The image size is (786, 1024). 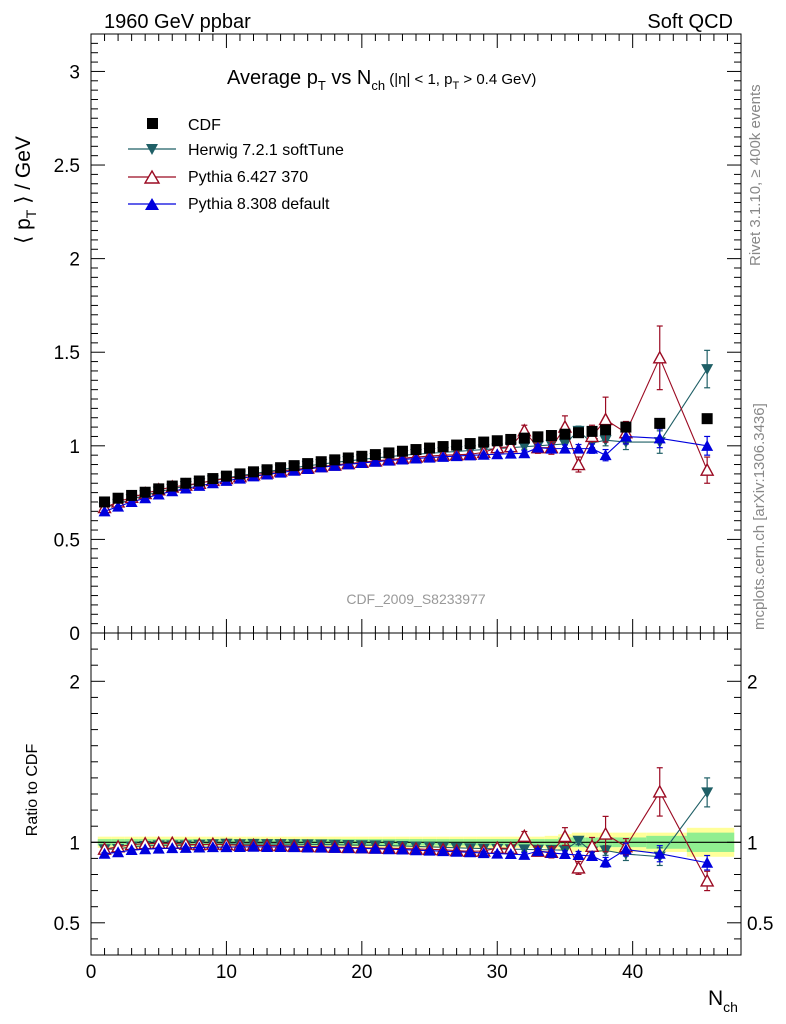 I want to click on legend-marker-pythia6, so click(x=152, y=176).